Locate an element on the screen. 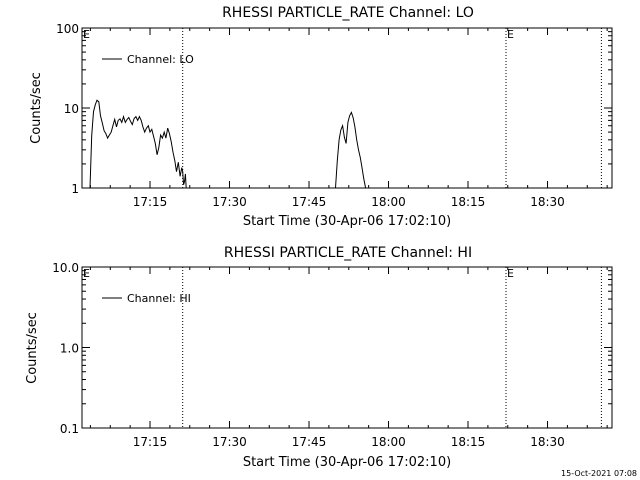  y-tick-label: 0.1 is located at coordinates (69, 429).